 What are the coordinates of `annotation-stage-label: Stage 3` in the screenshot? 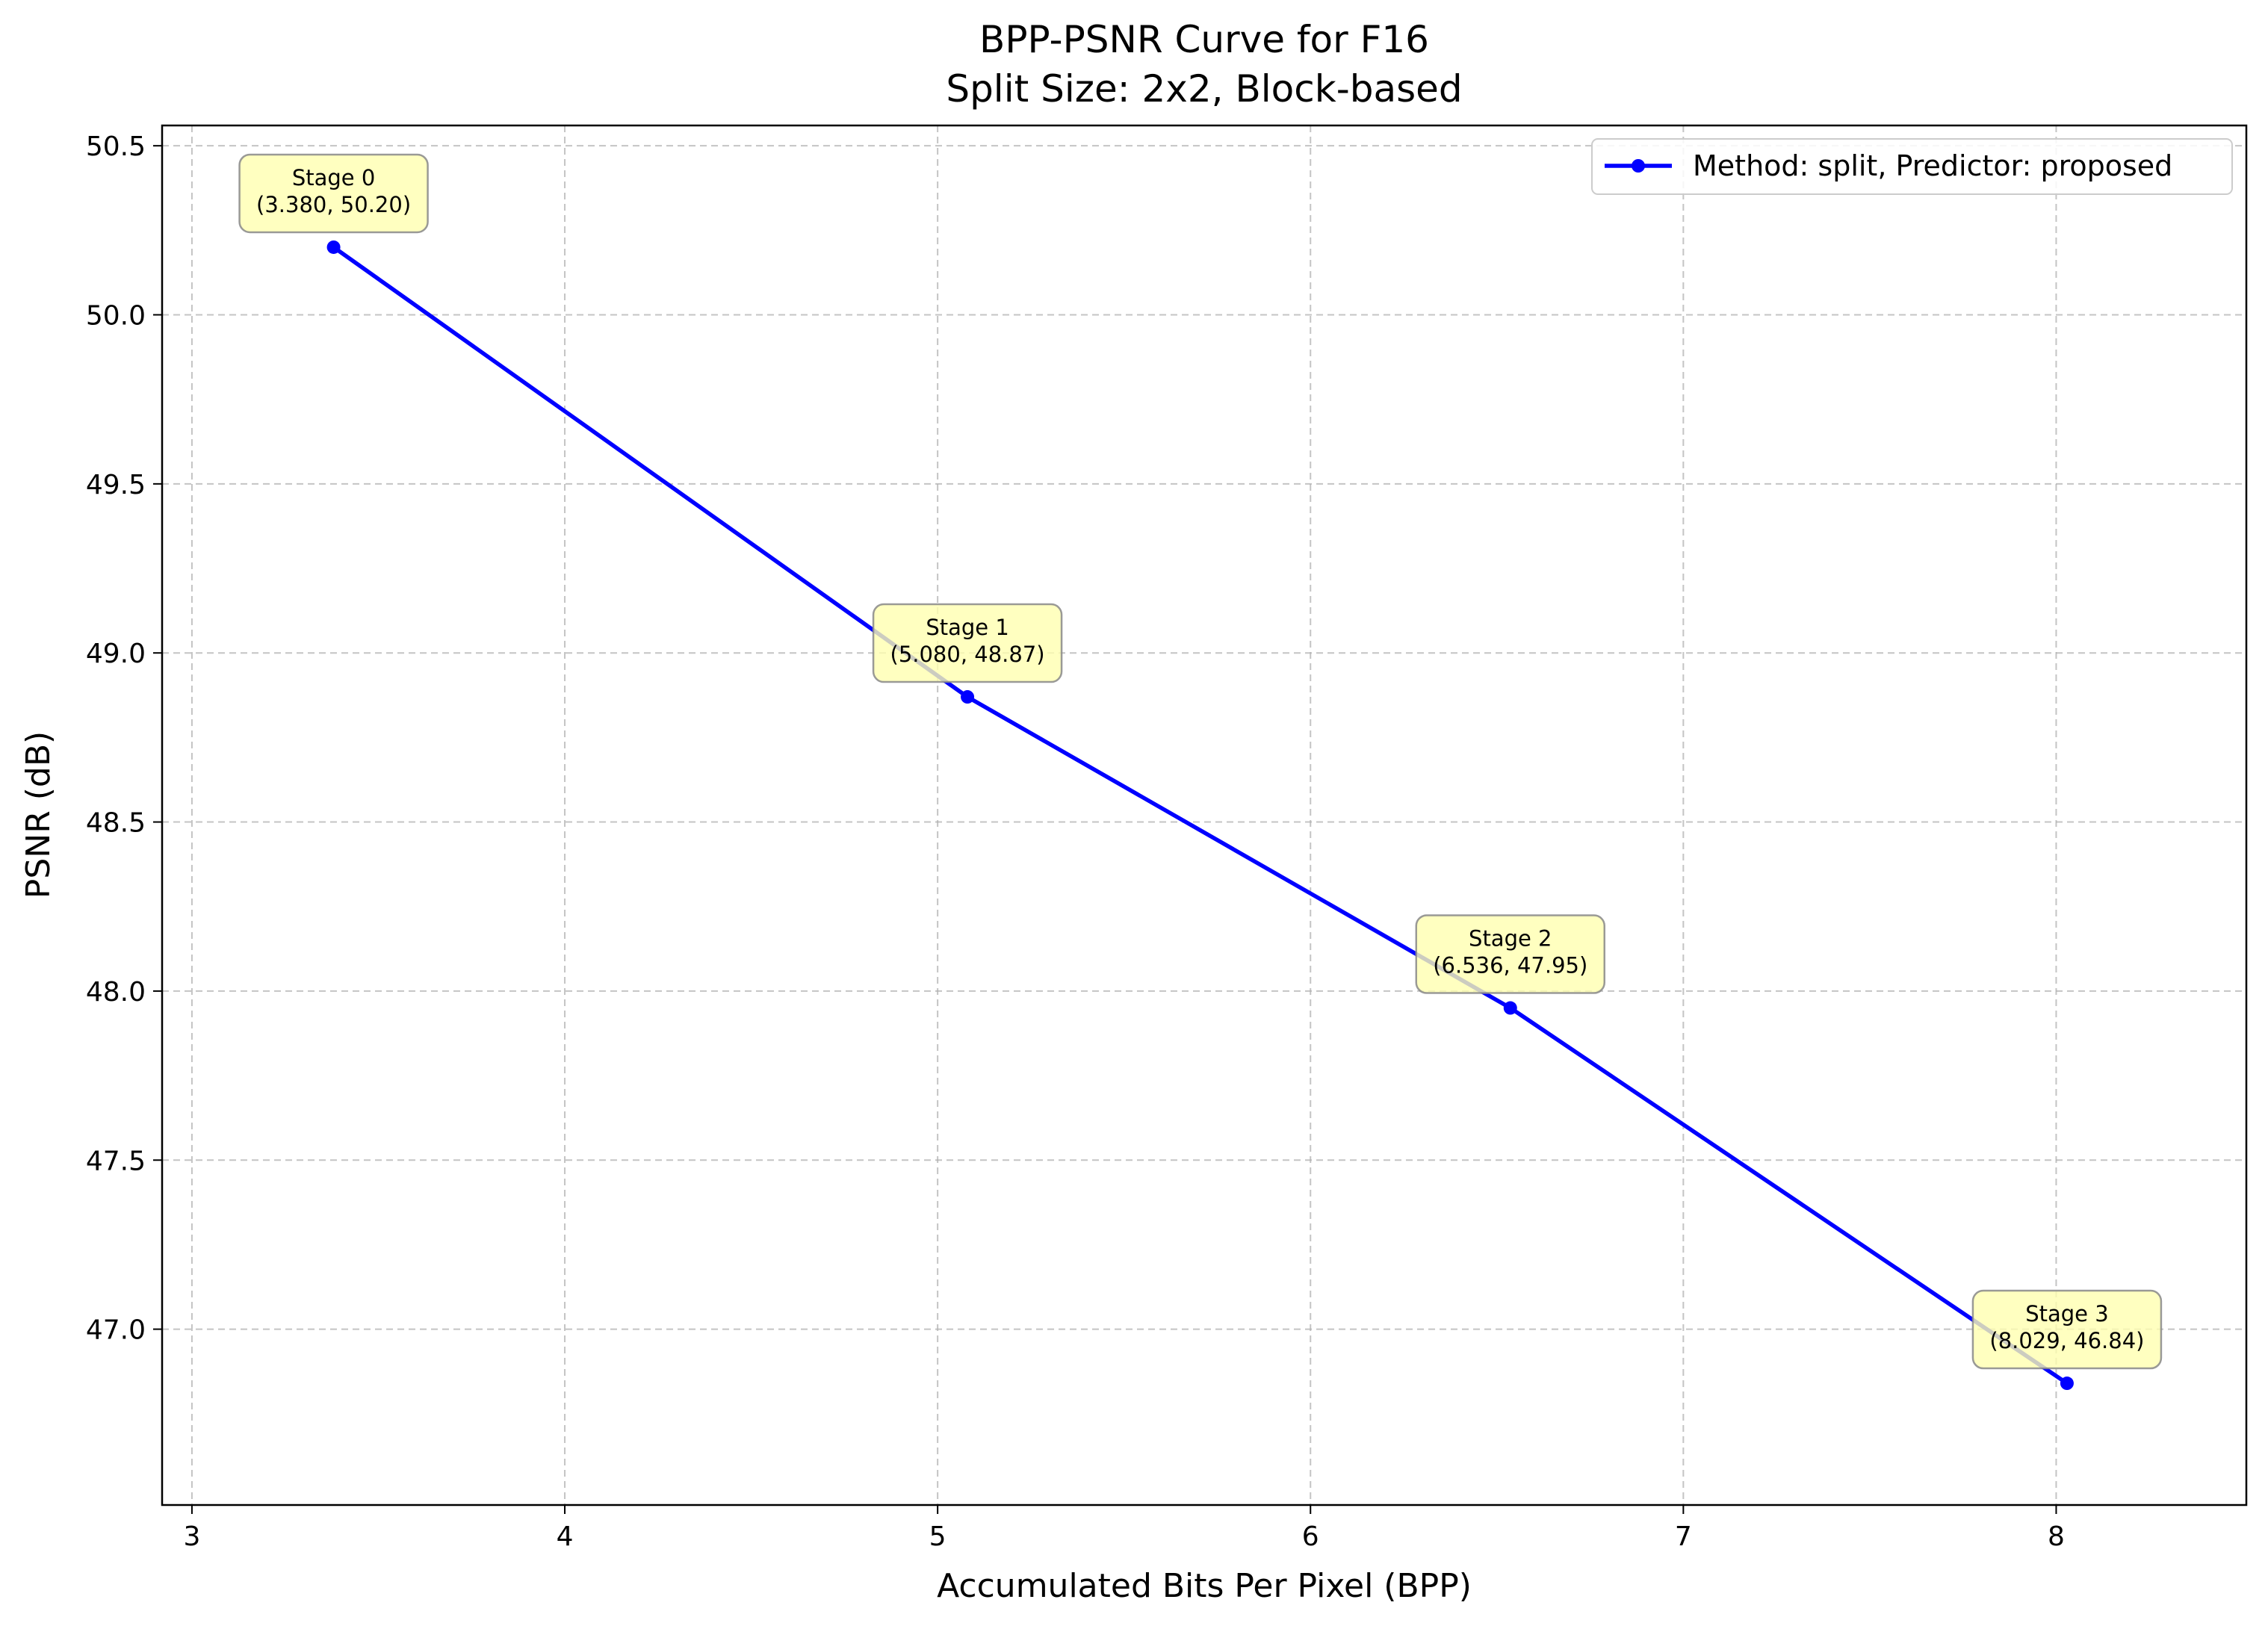 It's located at (2066, 1313).